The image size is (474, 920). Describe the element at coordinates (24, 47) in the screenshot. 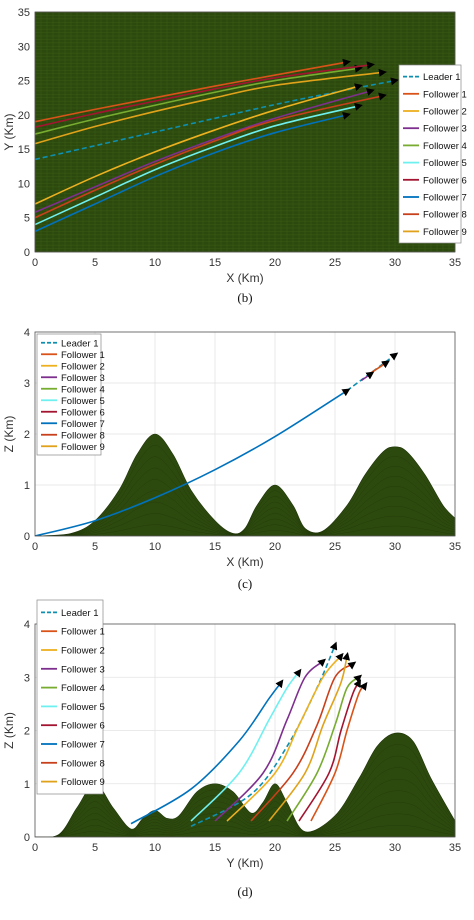

I see `y-tick-label: 30` at that location.